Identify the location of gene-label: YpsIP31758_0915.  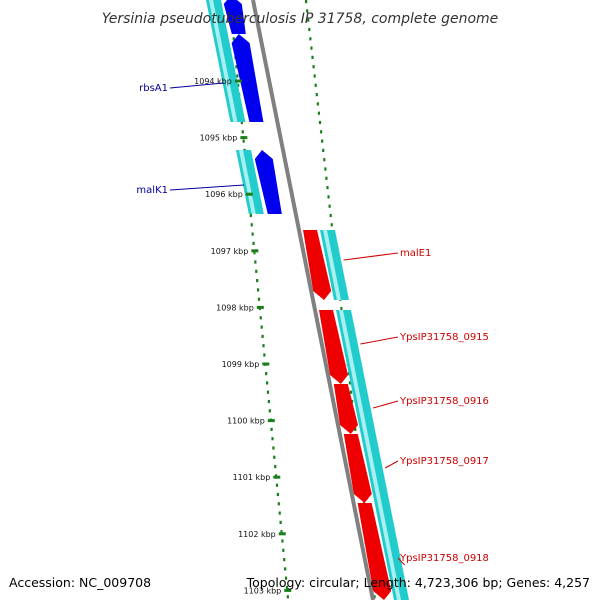
(444, 337).